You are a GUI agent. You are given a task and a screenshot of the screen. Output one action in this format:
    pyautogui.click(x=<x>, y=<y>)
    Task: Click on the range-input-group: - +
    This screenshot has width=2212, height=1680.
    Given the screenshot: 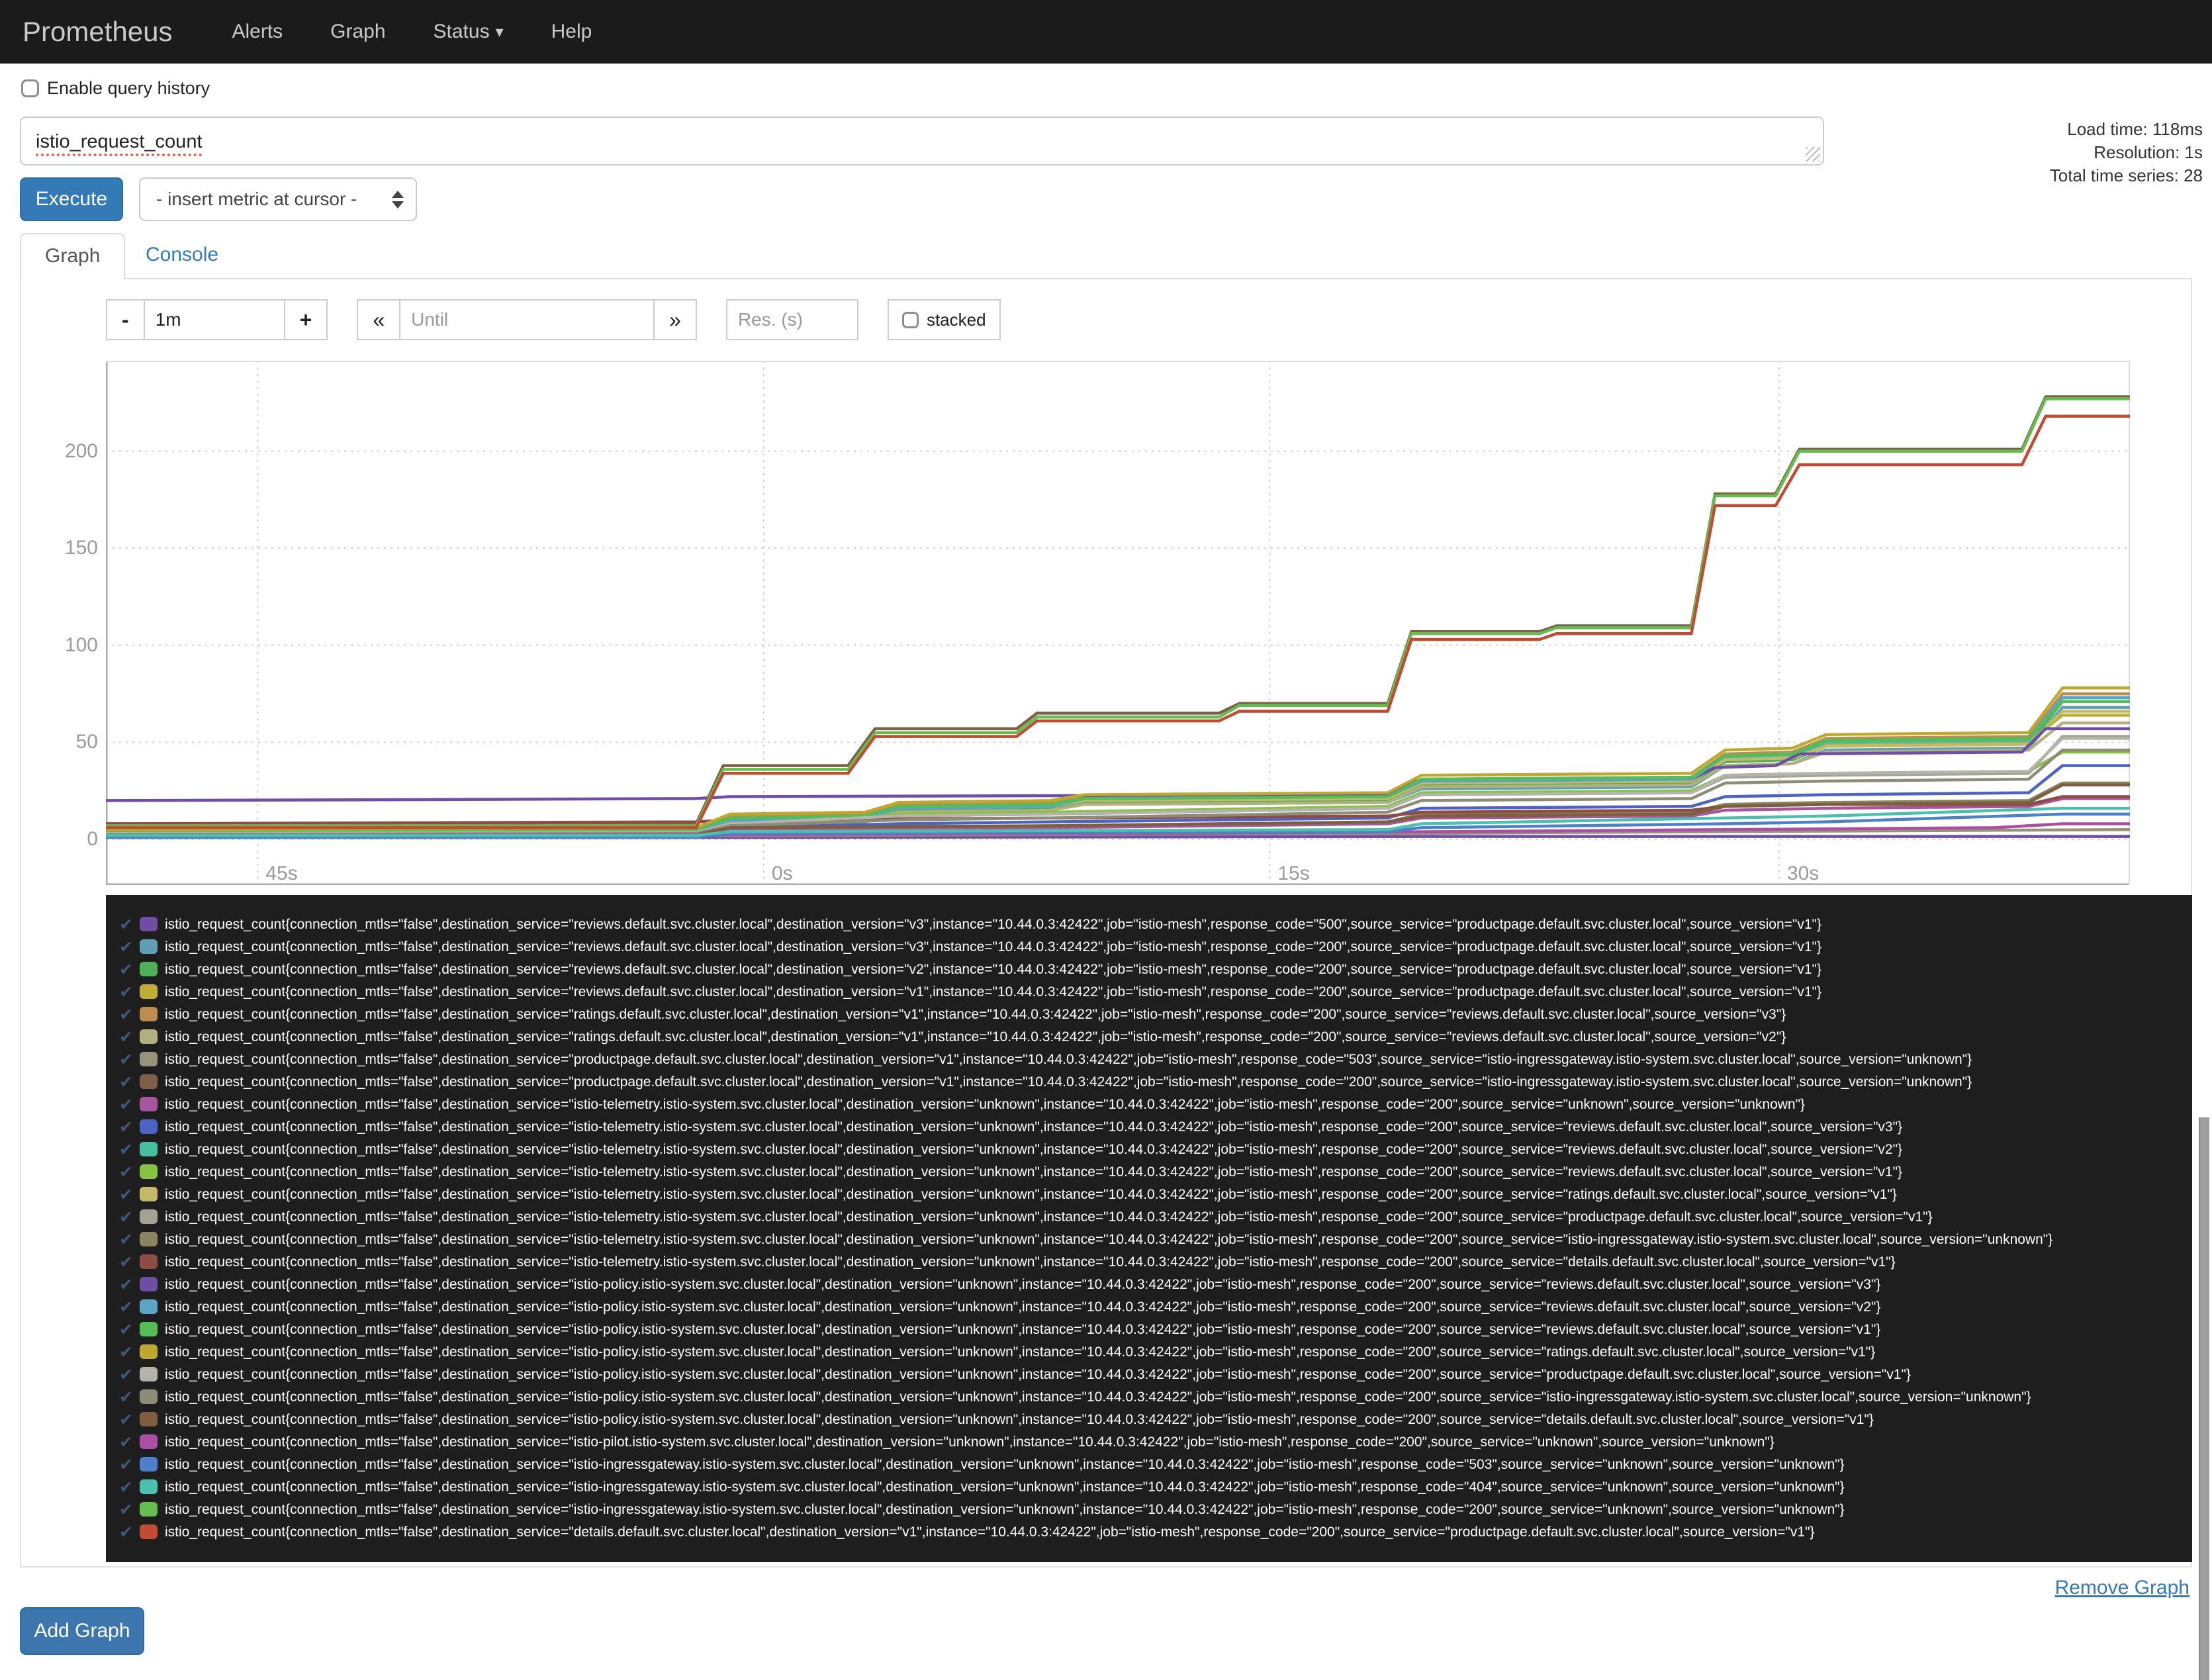 What is the action you would take?
    pyautogui.click(x=217, y=319)
    